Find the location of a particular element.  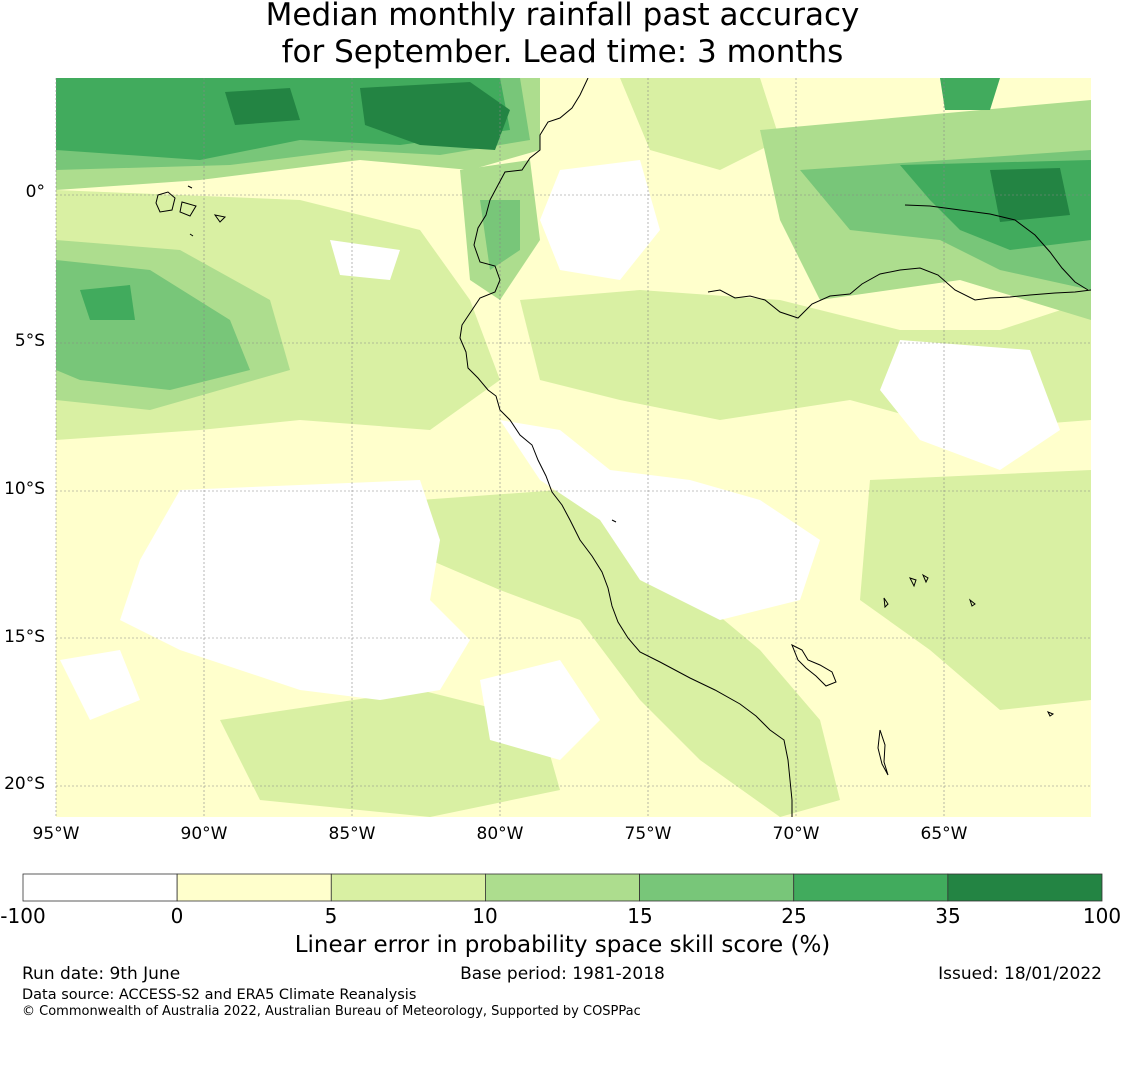

lon-label: 75°W is located at coordinates (648, 834).